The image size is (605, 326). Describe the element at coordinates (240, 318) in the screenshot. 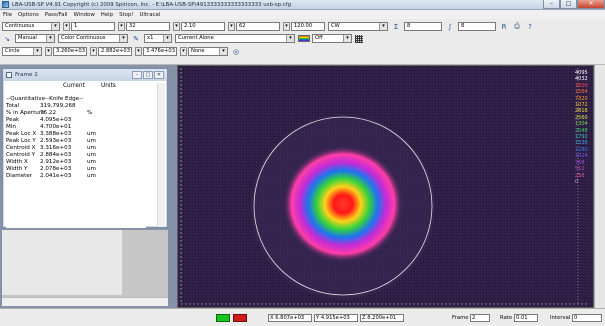

I see `stop-indicator` at that location.